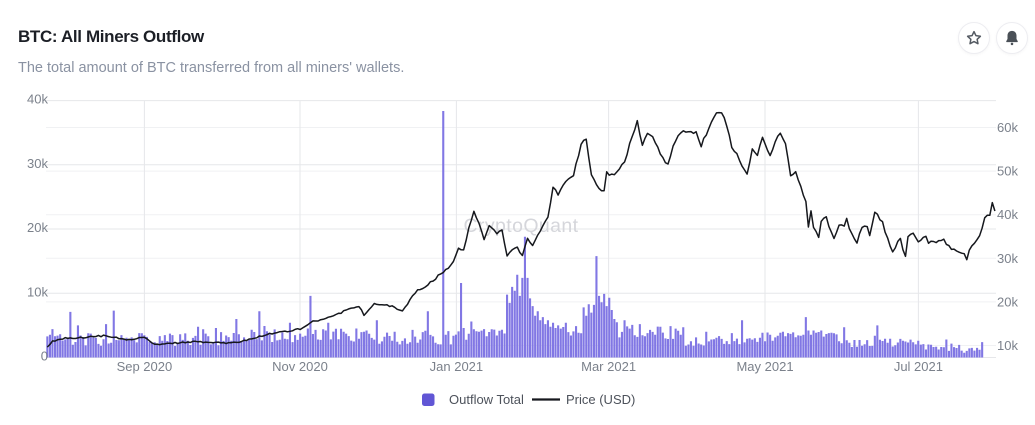  I want to click on svg-text: Price (USD), so click(600, 399).